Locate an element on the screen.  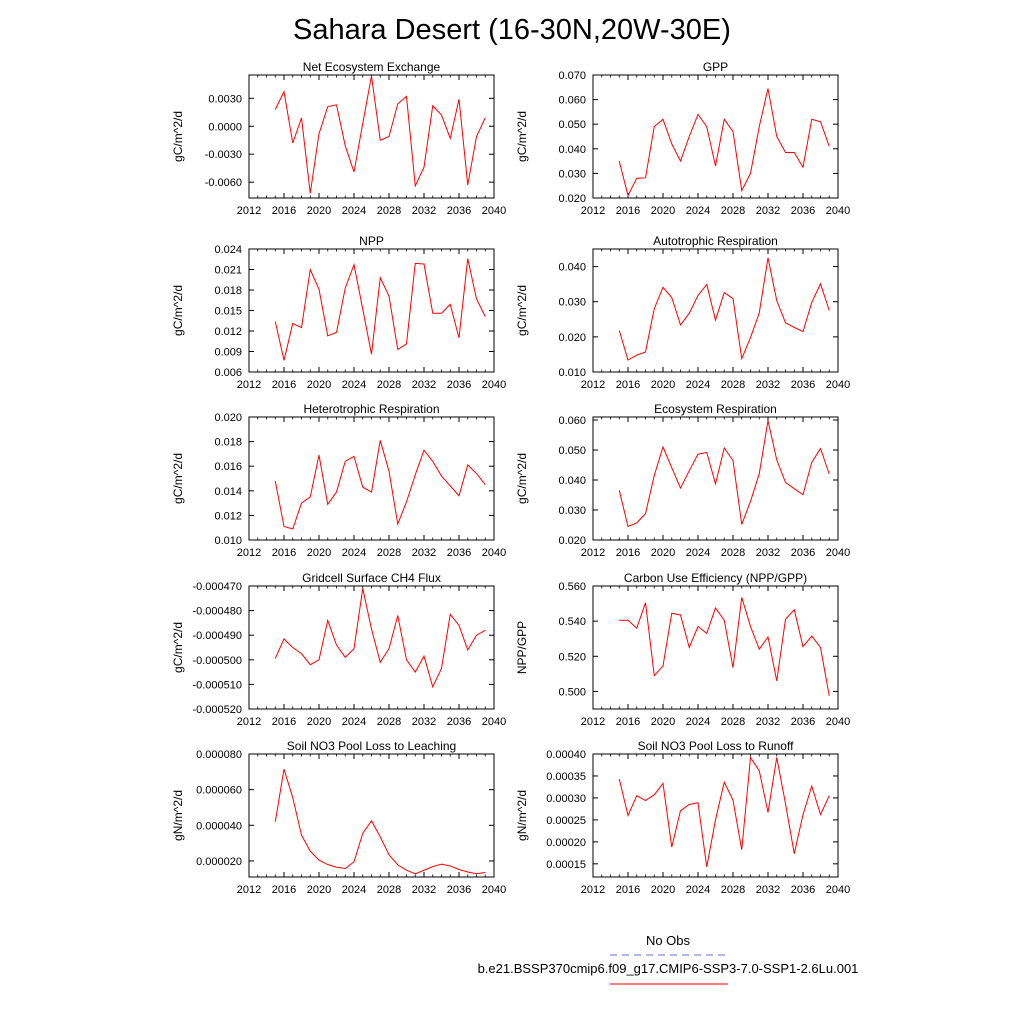
panel-title: Net Ecosystem Exchange is located at coordinates (372, 67).